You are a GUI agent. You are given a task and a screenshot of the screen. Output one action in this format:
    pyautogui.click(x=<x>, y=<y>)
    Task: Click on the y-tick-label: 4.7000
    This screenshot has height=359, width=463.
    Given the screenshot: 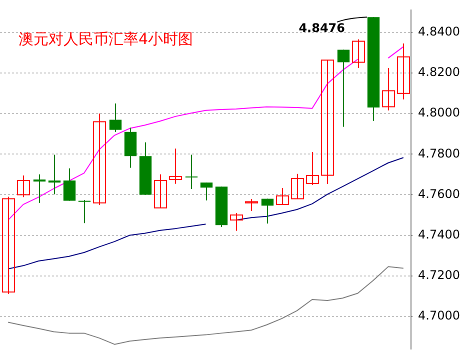 What is the action you would take?
    pyautogui.click(x=439, y=315)
    